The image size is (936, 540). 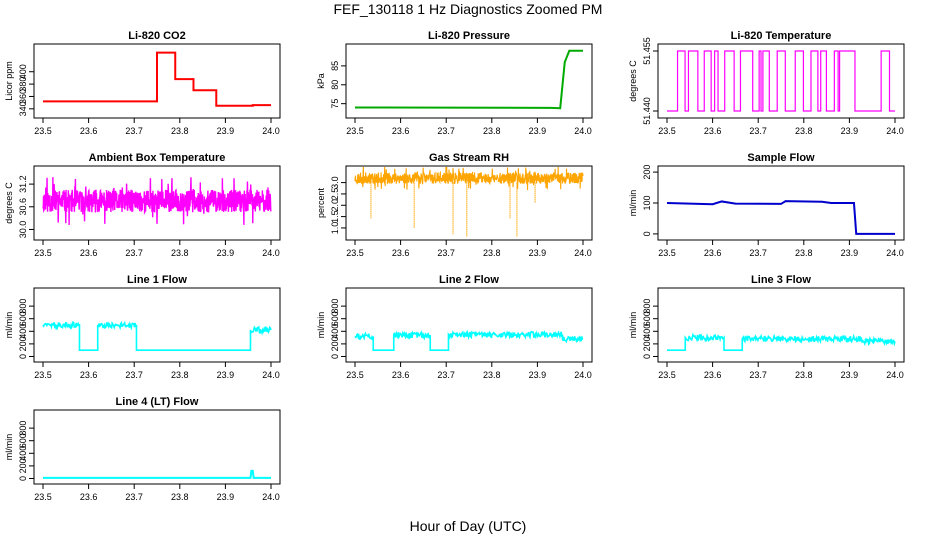 I want to click on y-tick-label: 85, so click(x=335, y=66).